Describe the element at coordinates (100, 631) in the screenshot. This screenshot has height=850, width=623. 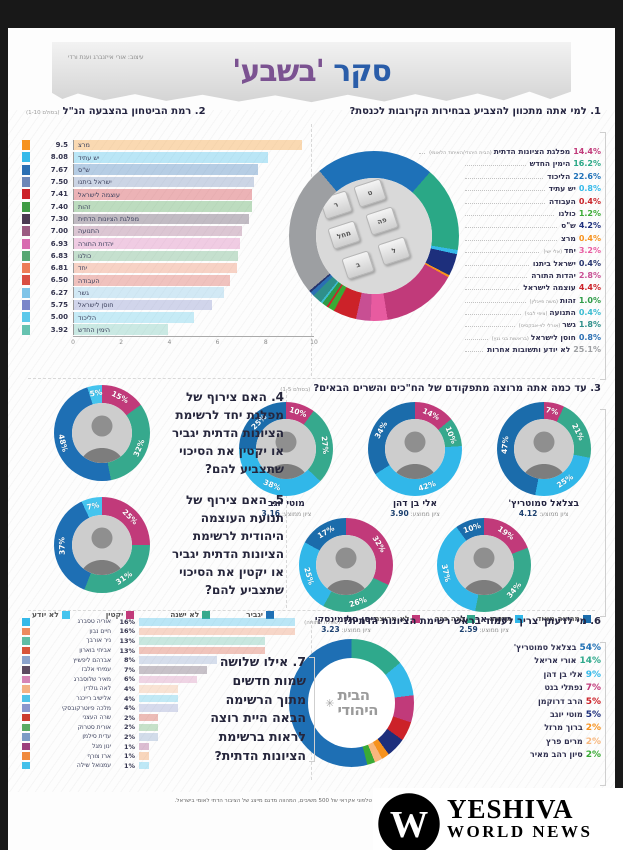
I see `candidate-name: חיים נבון` at that location.